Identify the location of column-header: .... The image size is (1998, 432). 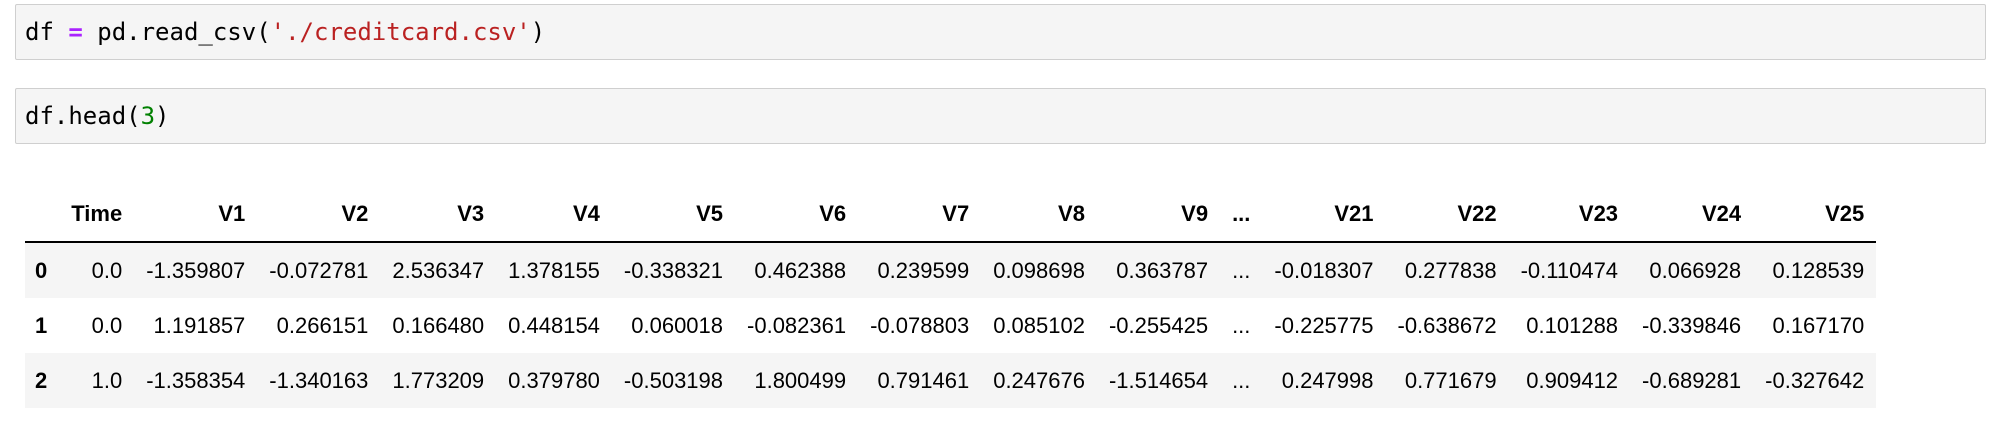
(1241, 214).